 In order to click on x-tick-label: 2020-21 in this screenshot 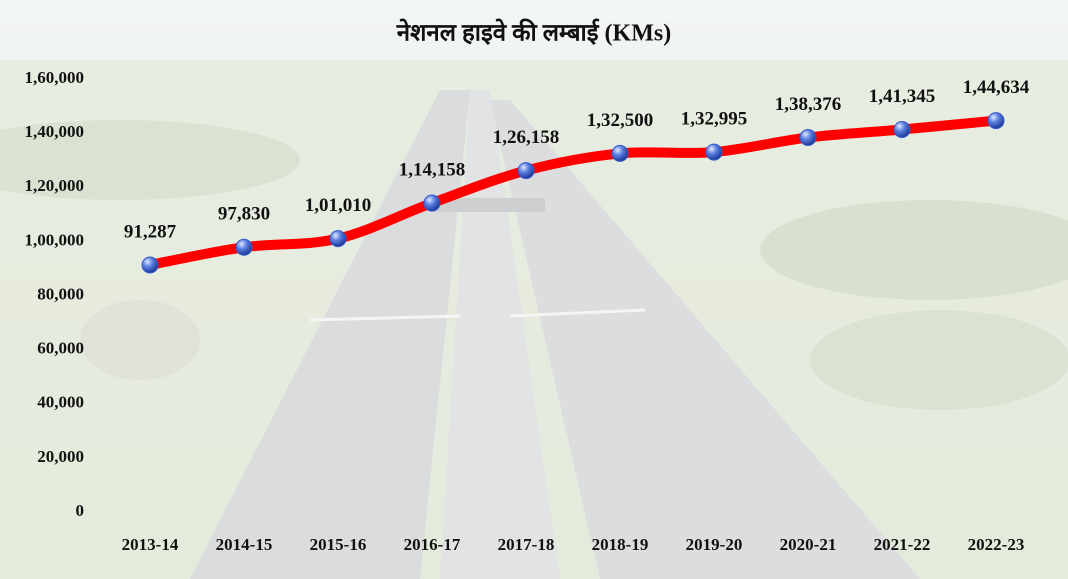, I will do `click(808, 544)`.